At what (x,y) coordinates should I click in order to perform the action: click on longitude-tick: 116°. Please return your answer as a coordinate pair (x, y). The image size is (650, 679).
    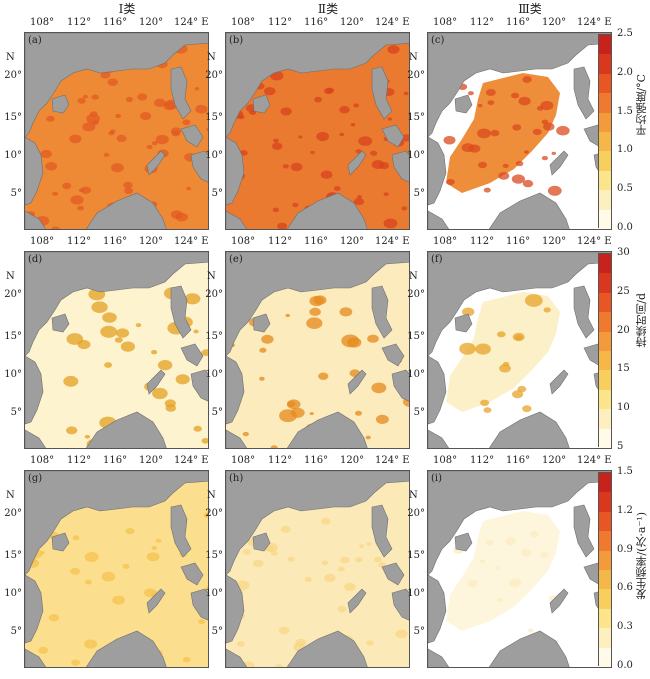
    Looking at the image, I should click on (316, 241).